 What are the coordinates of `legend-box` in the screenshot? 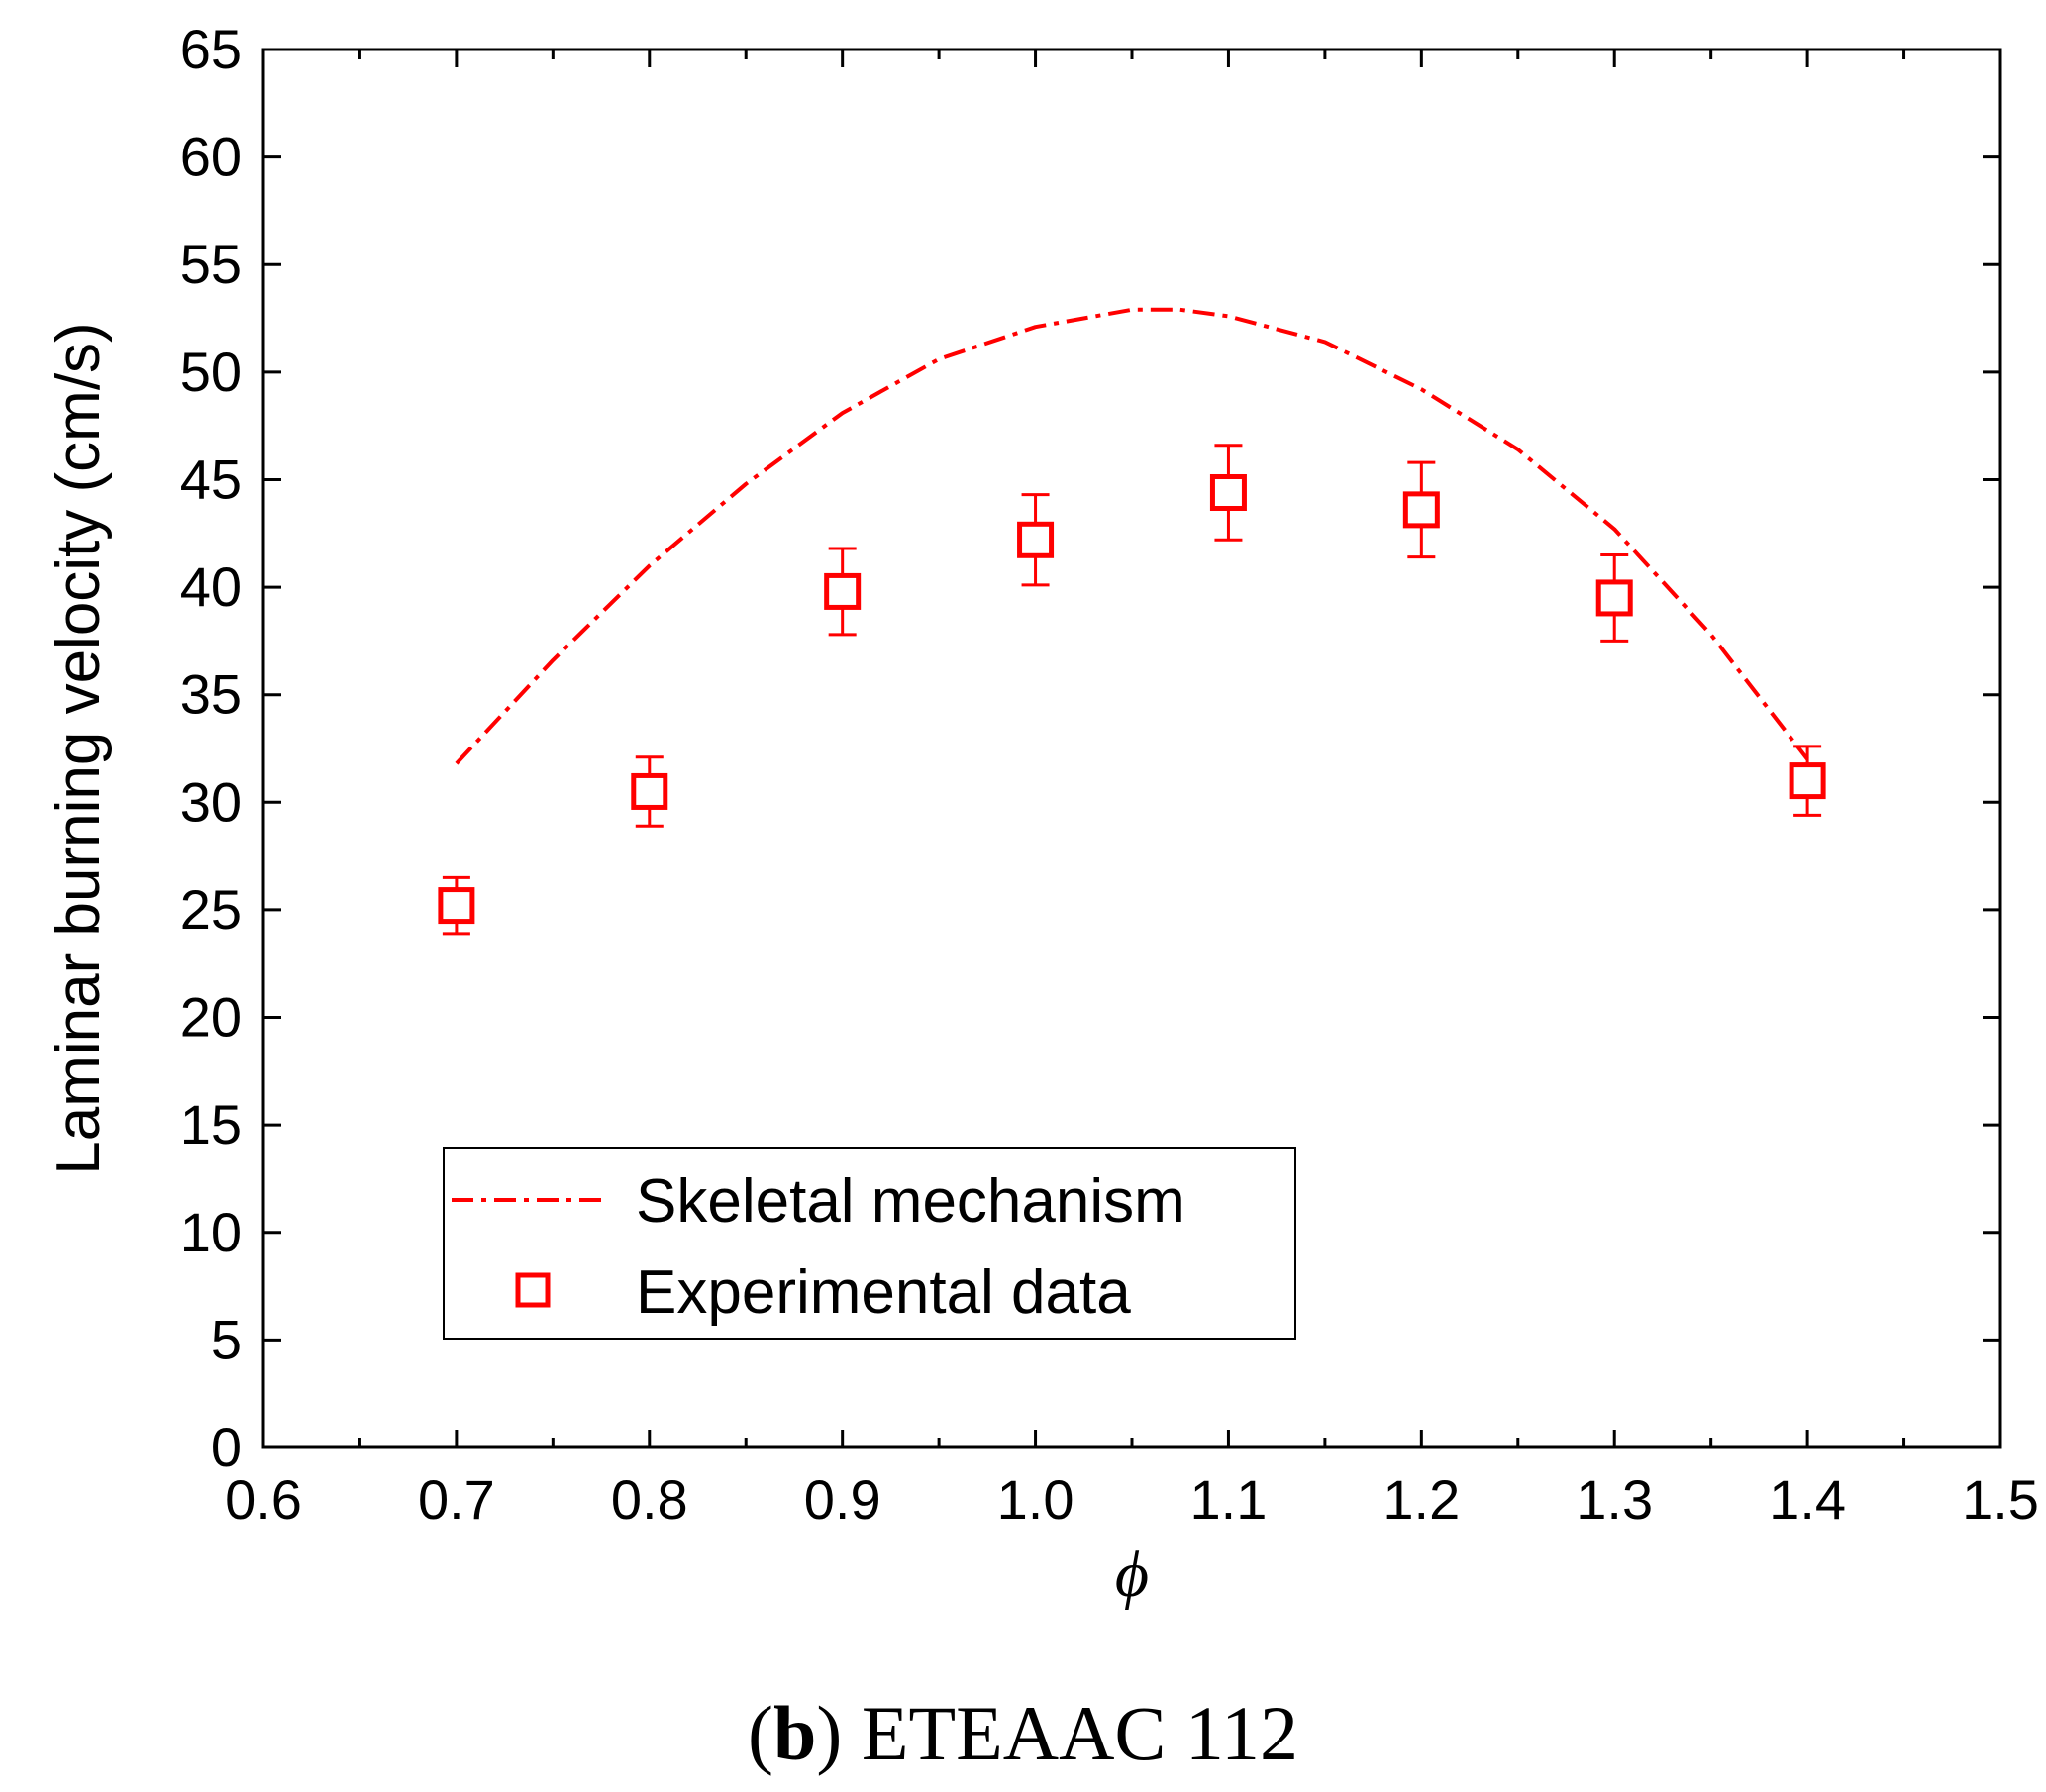 It's located at (869, 1243).